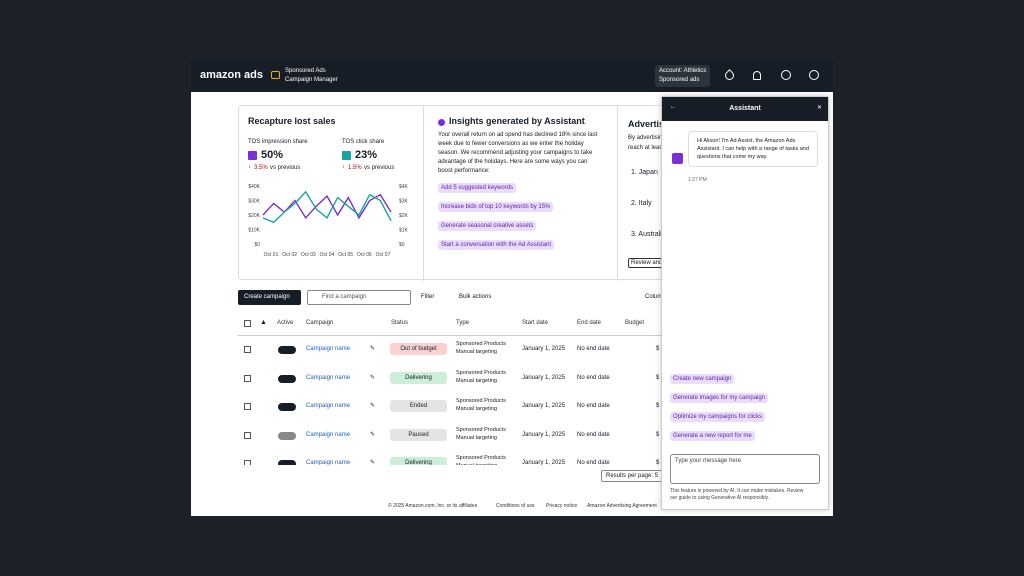  Describe the element at coordinates (289, 255) in the screenshot. I see `x-tick-label: Oct 02` at that location.